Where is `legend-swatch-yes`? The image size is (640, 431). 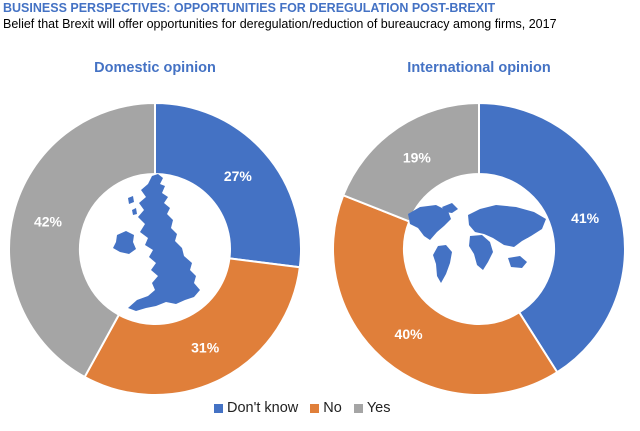 legend-swatch-yes is located at coordinates (358, 408).